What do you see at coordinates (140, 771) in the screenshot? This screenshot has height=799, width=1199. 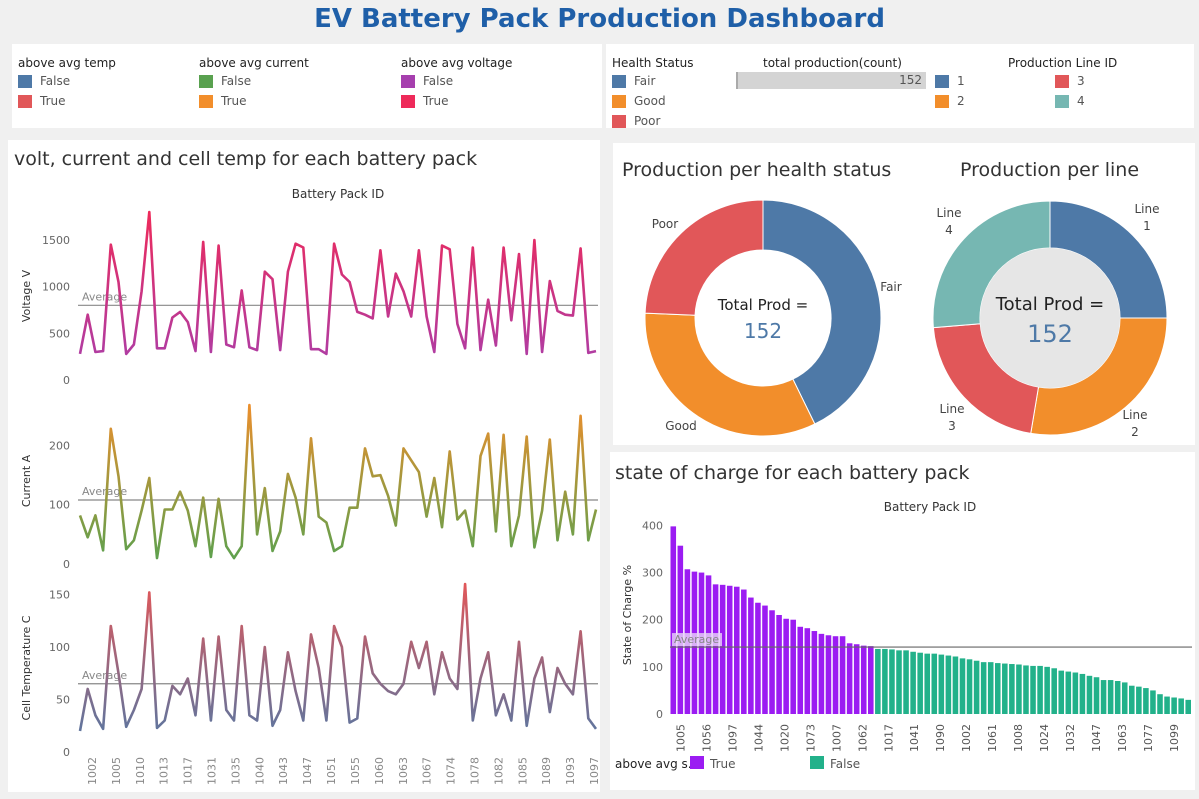 I see `x-tick-label: 1010` at bounding box center [140, 771].